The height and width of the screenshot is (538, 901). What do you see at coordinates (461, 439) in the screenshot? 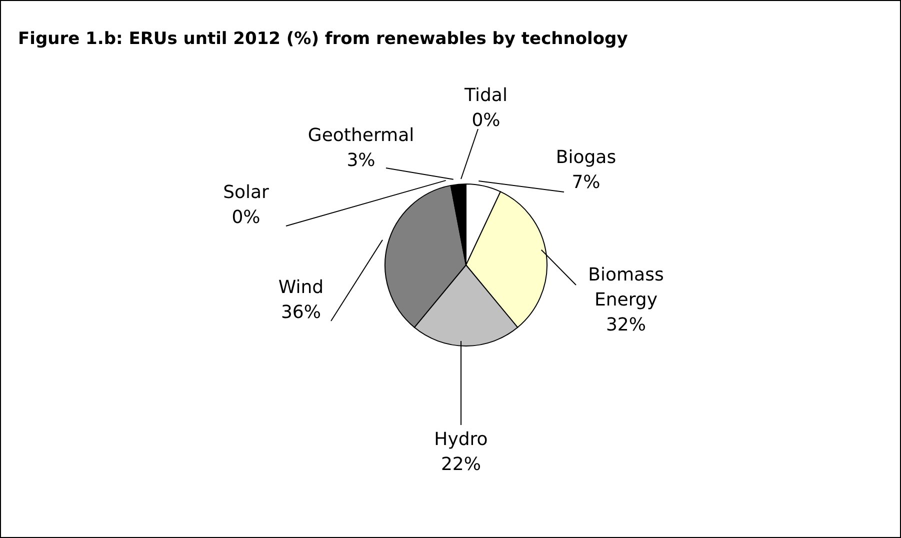
I see `slice-label: Hydro` at bounding box center [461, 439].